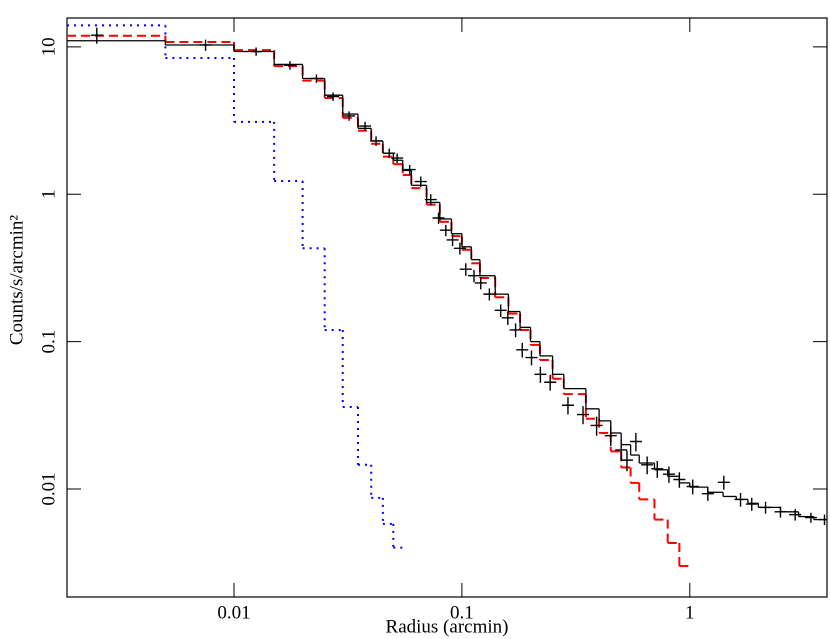 Image resolution: width=830 pixels, height=639 pixels. I want to click on y-tick-label: 0.01, so click(48, 488).